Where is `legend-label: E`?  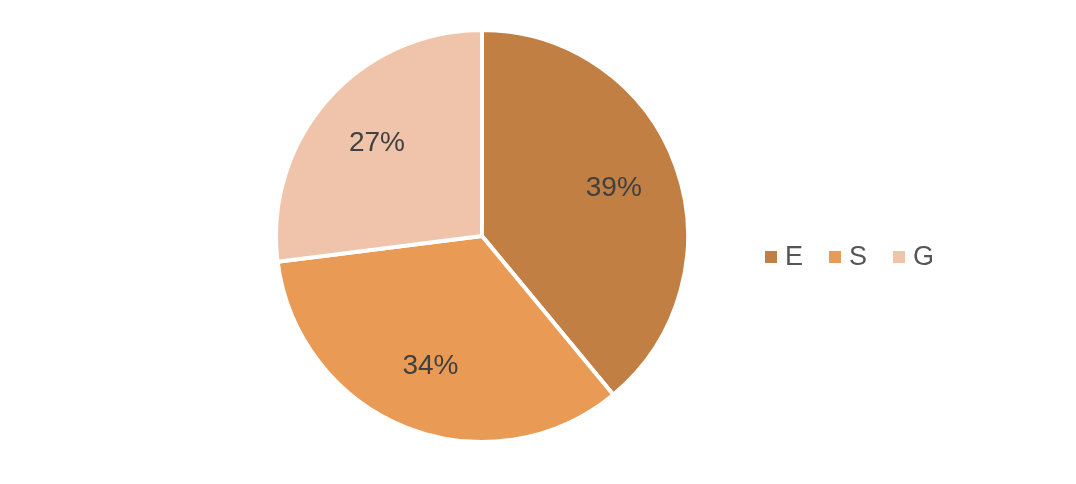 legend-label: E is located at coordinates (794, 256).